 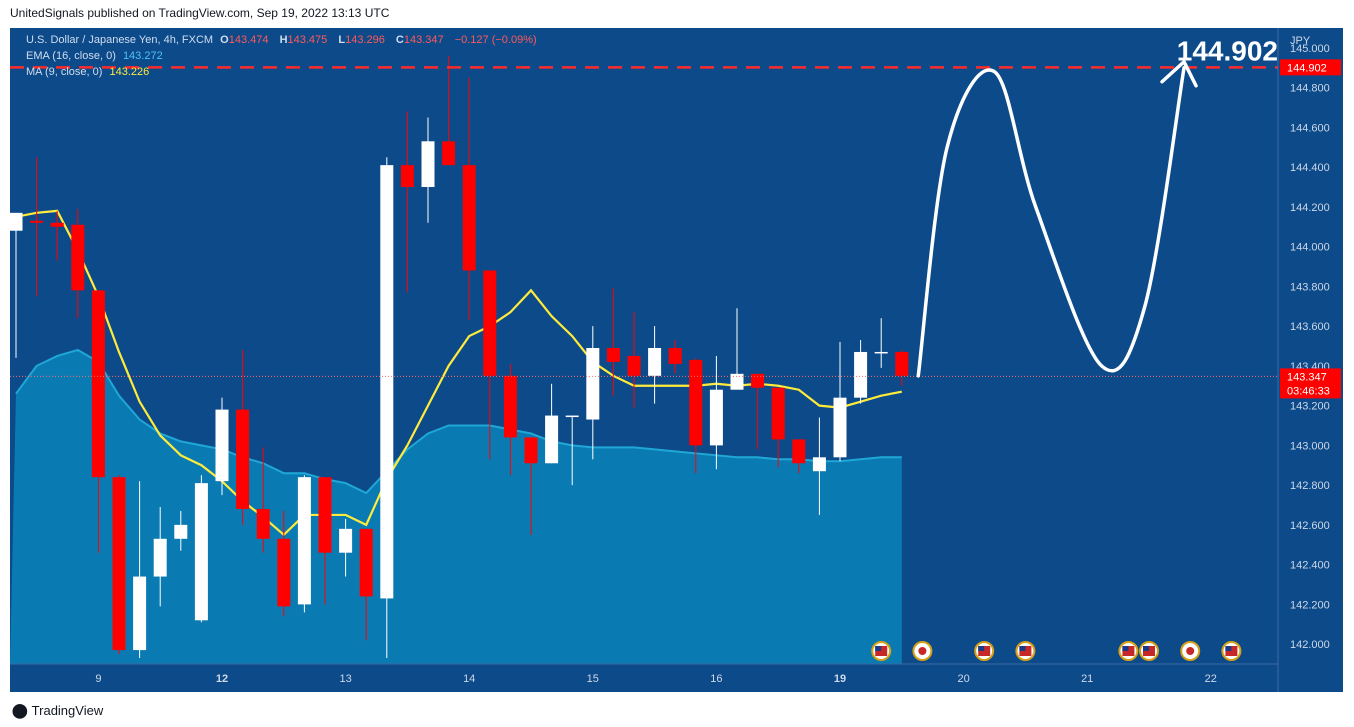 I want to click on legend-open: O143.474, so click(x=244, y=40).